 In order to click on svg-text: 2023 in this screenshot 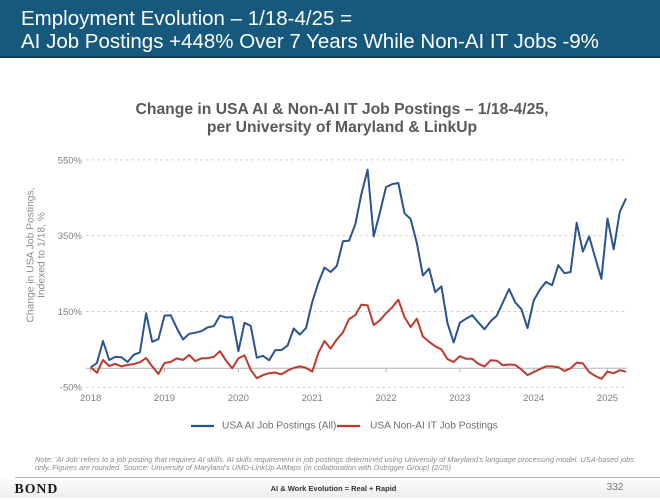, I will do `click(459, 398)`.